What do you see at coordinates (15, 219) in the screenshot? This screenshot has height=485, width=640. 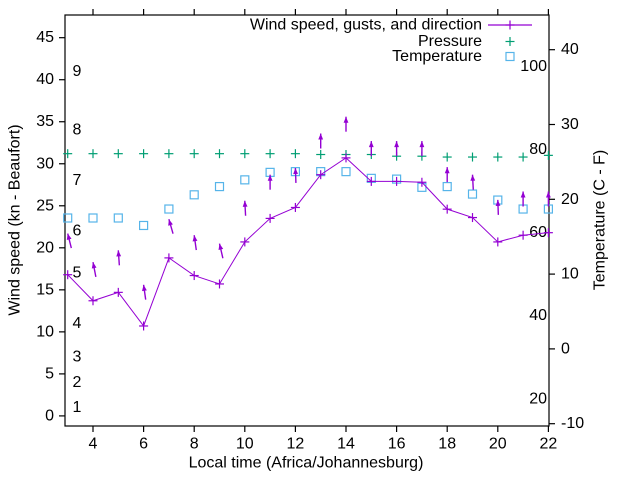 I see `y-left-axis-title: Wind speed (kn - Beaufort)` at bounding box center [15, 219].